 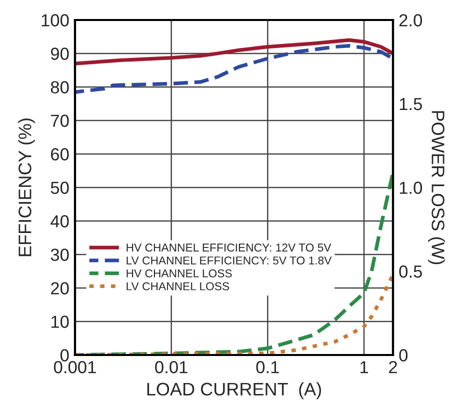 I want to click on y-tick-label: 30, so click(x=59, y=254).